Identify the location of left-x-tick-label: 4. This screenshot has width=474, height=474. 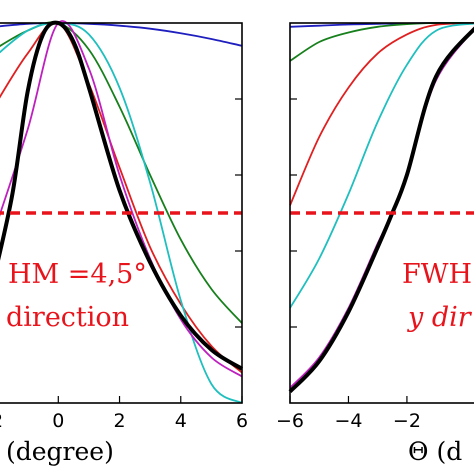
(181, 421).